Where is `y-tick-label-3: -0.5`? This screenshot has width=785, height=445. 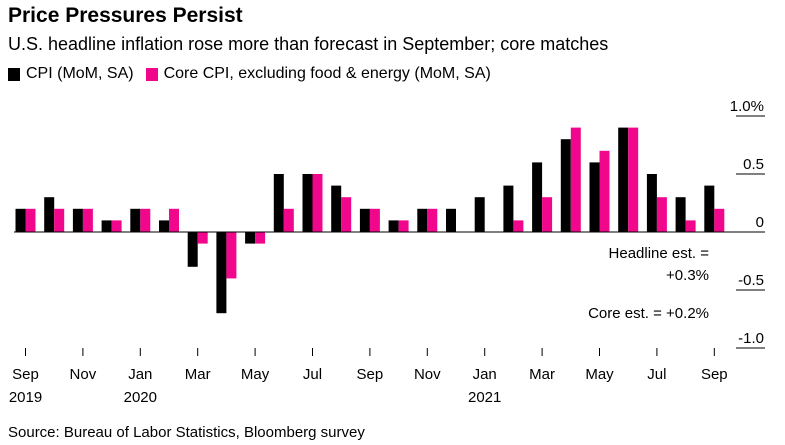
y-tick-label-3: -0.5 is located at coordinates (751, 280).